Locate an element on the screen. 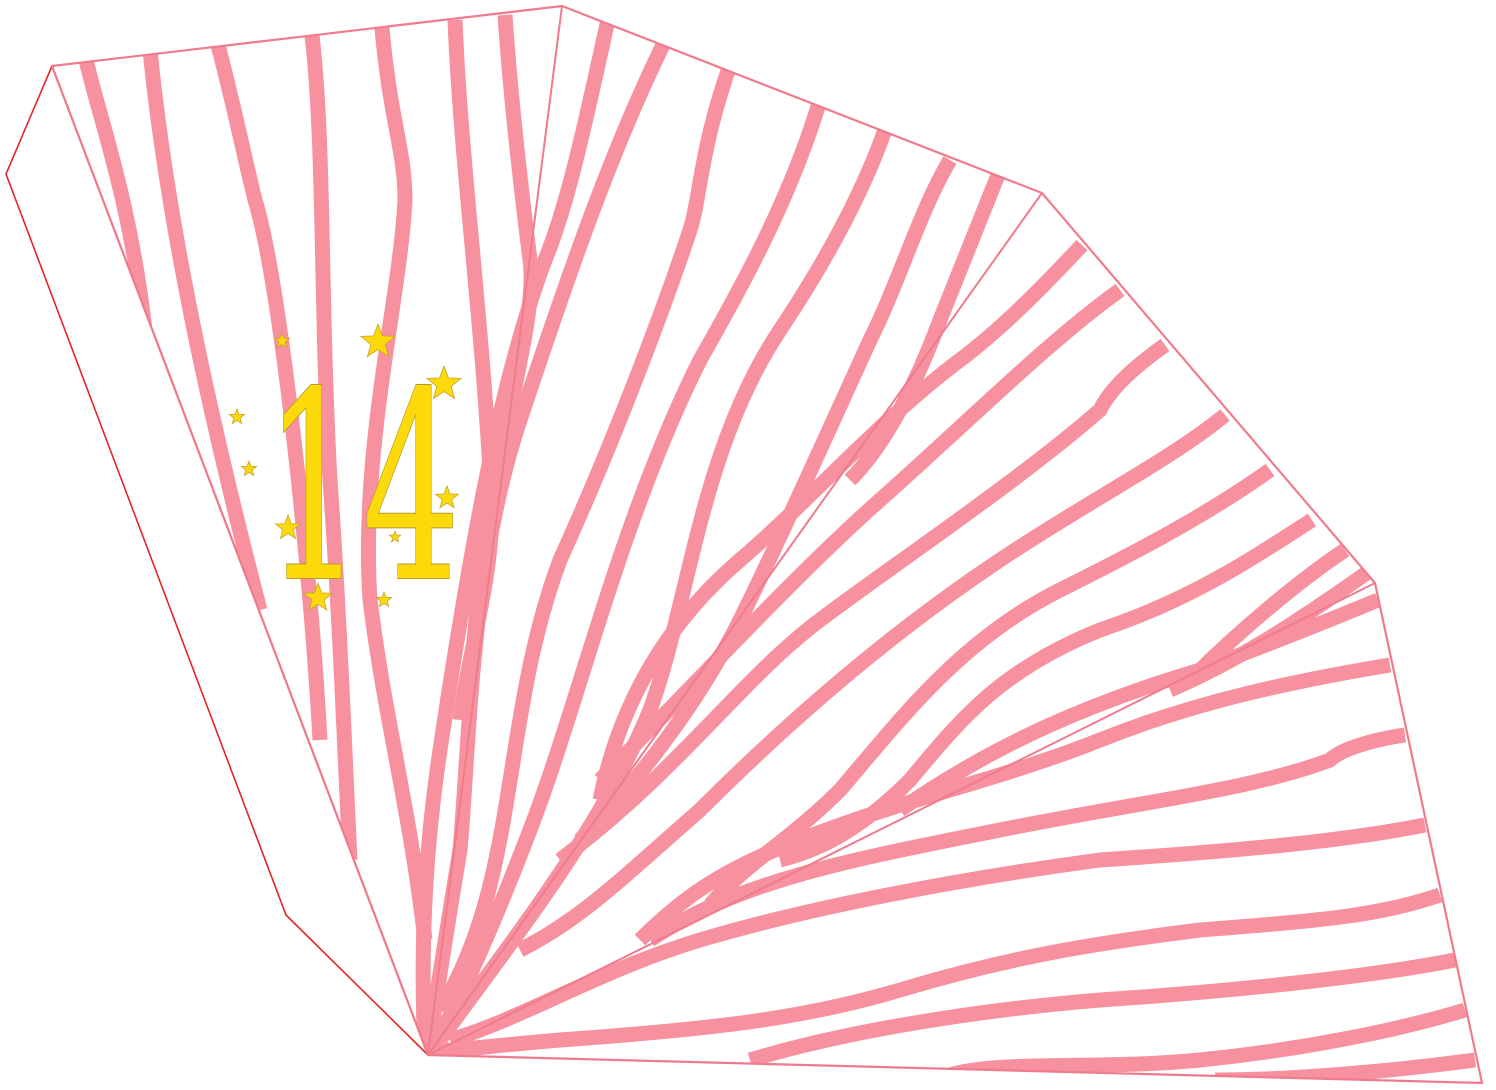 Image resolution: width=1496 pixels, height=1090 pixels. age-number-decoration: 14 is located at coordinates (362, 489).